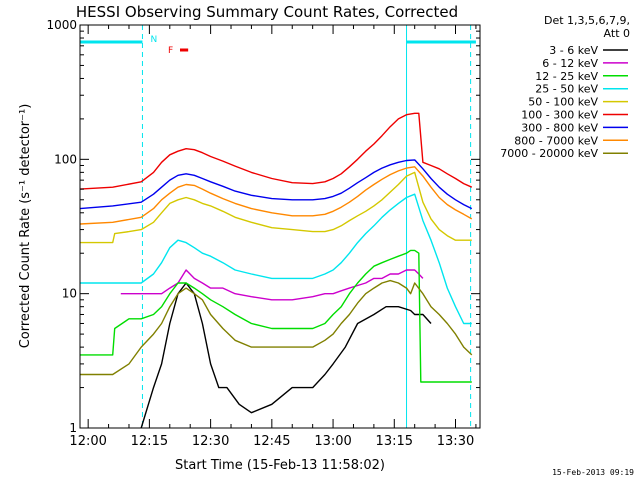 This screenshot has height=480, width=640. Describe the element at coordinates (210, 441) in the screenshot. I see `x-tick-label: 12:30` at that location.